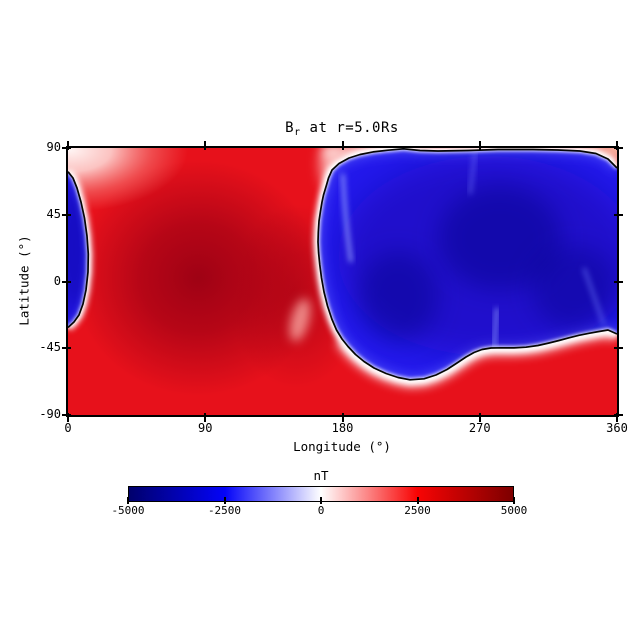 This screenshot has height=640, width=640. What do you see at coordinates (205, 428) in the screenshot?
I see `x-tick-label: 90` at bounding box center [205, 428].